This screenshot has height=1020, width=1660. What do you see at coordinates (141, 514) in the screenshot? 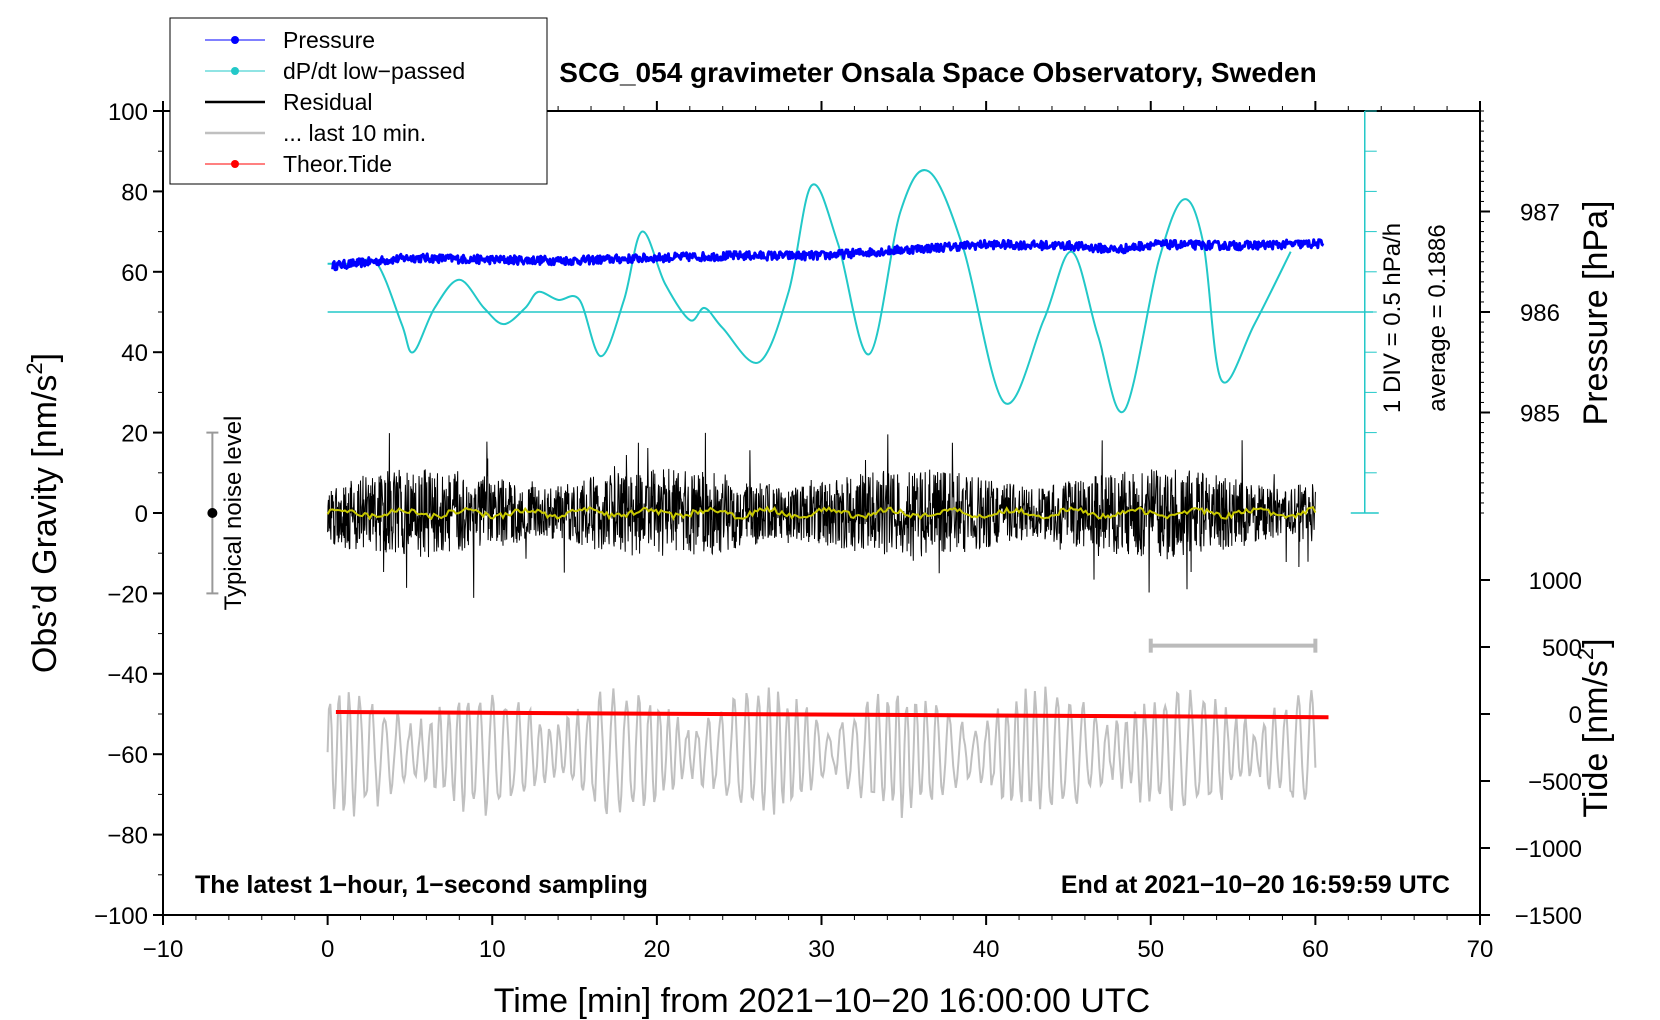
I see `y-tick-label: 0` at bounding box center [141, 514].